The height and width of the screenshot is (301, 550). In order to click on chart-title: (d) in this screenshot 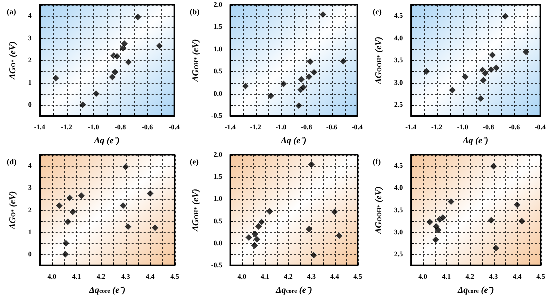, I will do `click(12, 162)`.